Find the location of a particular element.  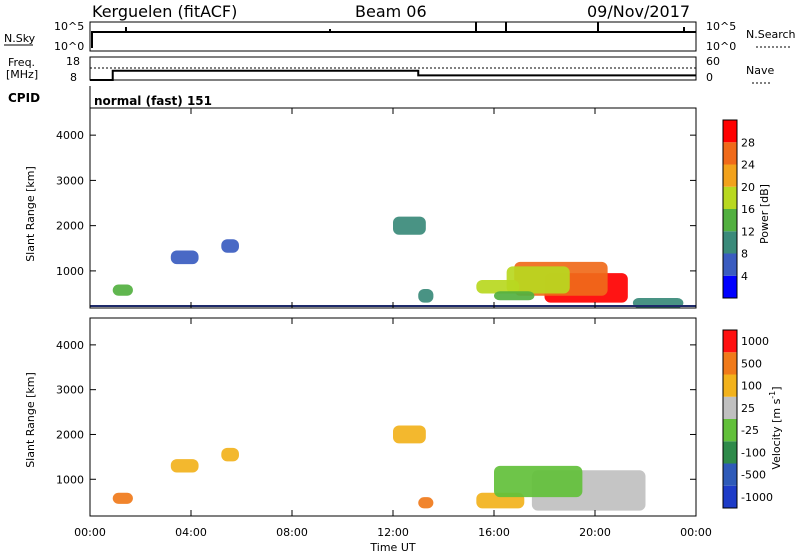

cpid-value: normal (fast) 151 is located at coordinates (153, 101).